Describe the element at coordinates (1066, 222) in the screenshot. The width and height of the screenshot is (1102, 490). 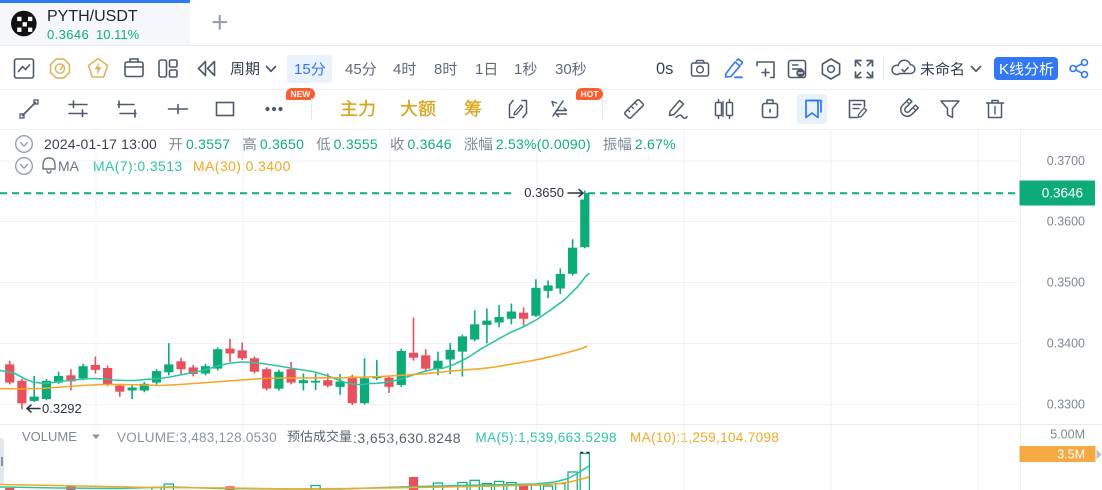
I see `svg-text: 0.3600` at that location.